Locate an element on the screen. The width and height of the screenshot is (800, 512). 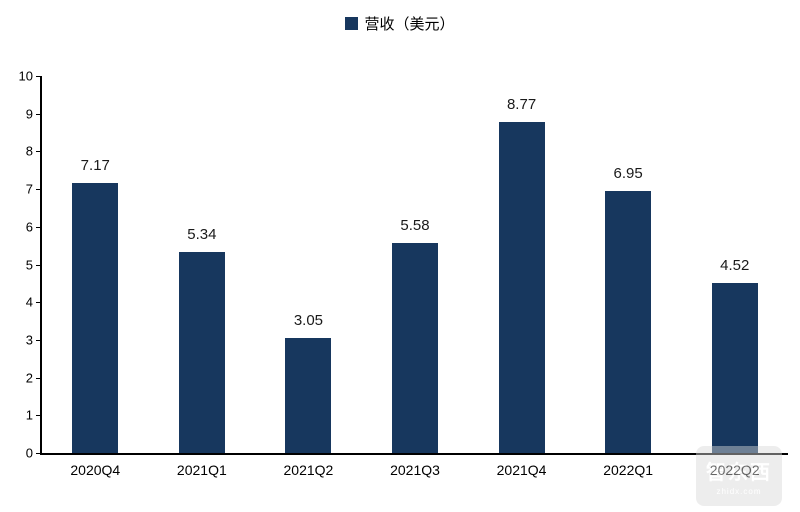
y-tick-label: 6 is located at coordinates (29, 227).